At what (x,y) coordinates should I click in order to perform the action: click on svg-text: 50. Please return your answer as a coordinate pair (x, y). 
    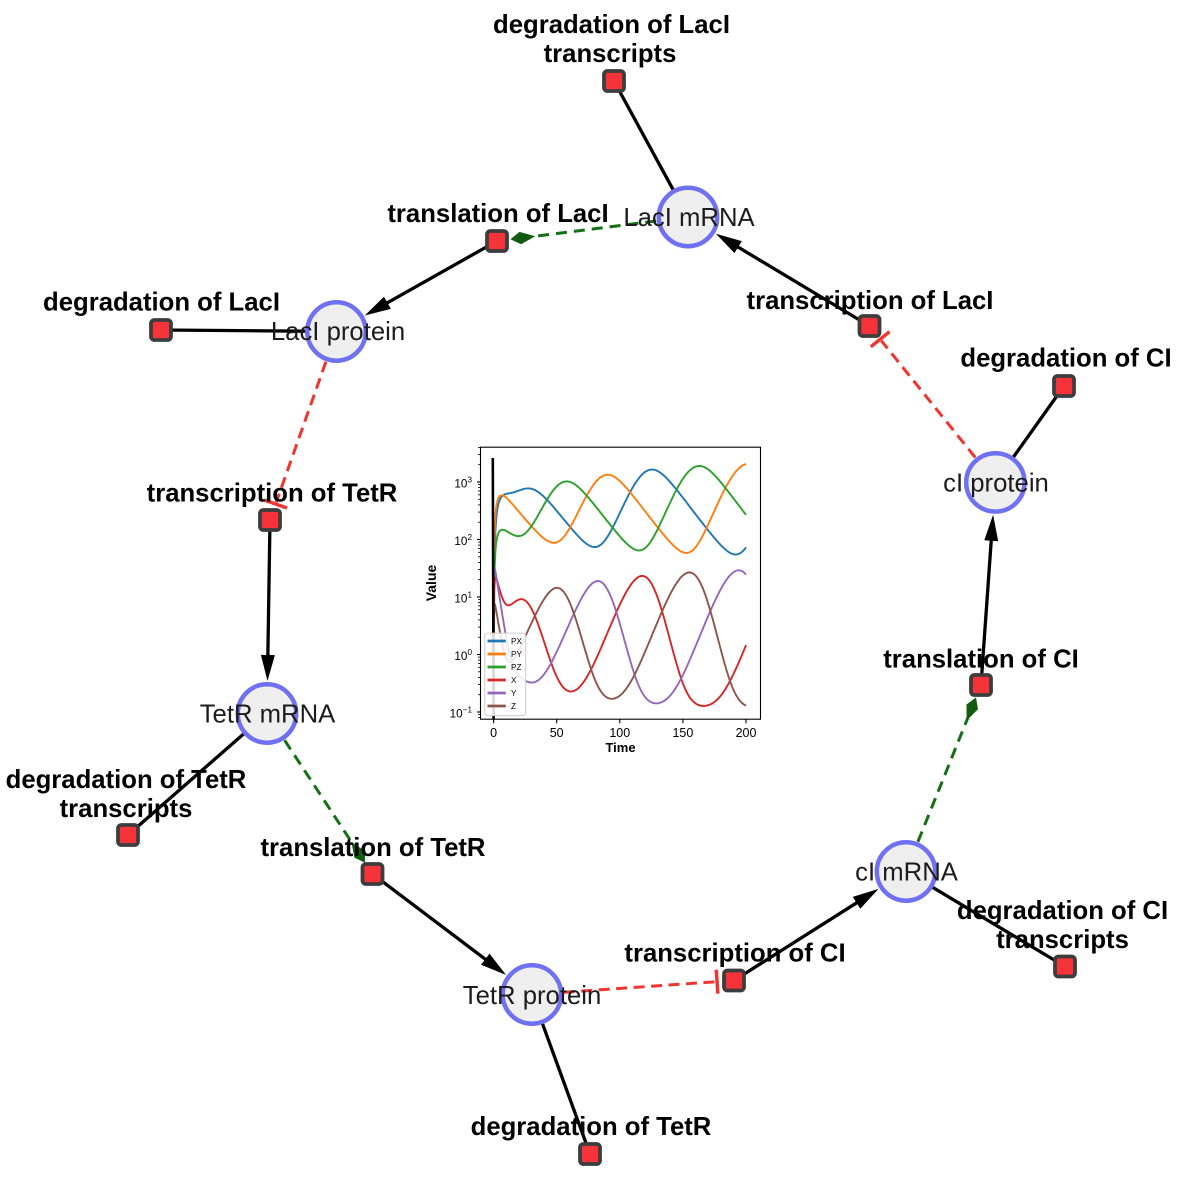
    Looking at the image, I should click on (557, 733).